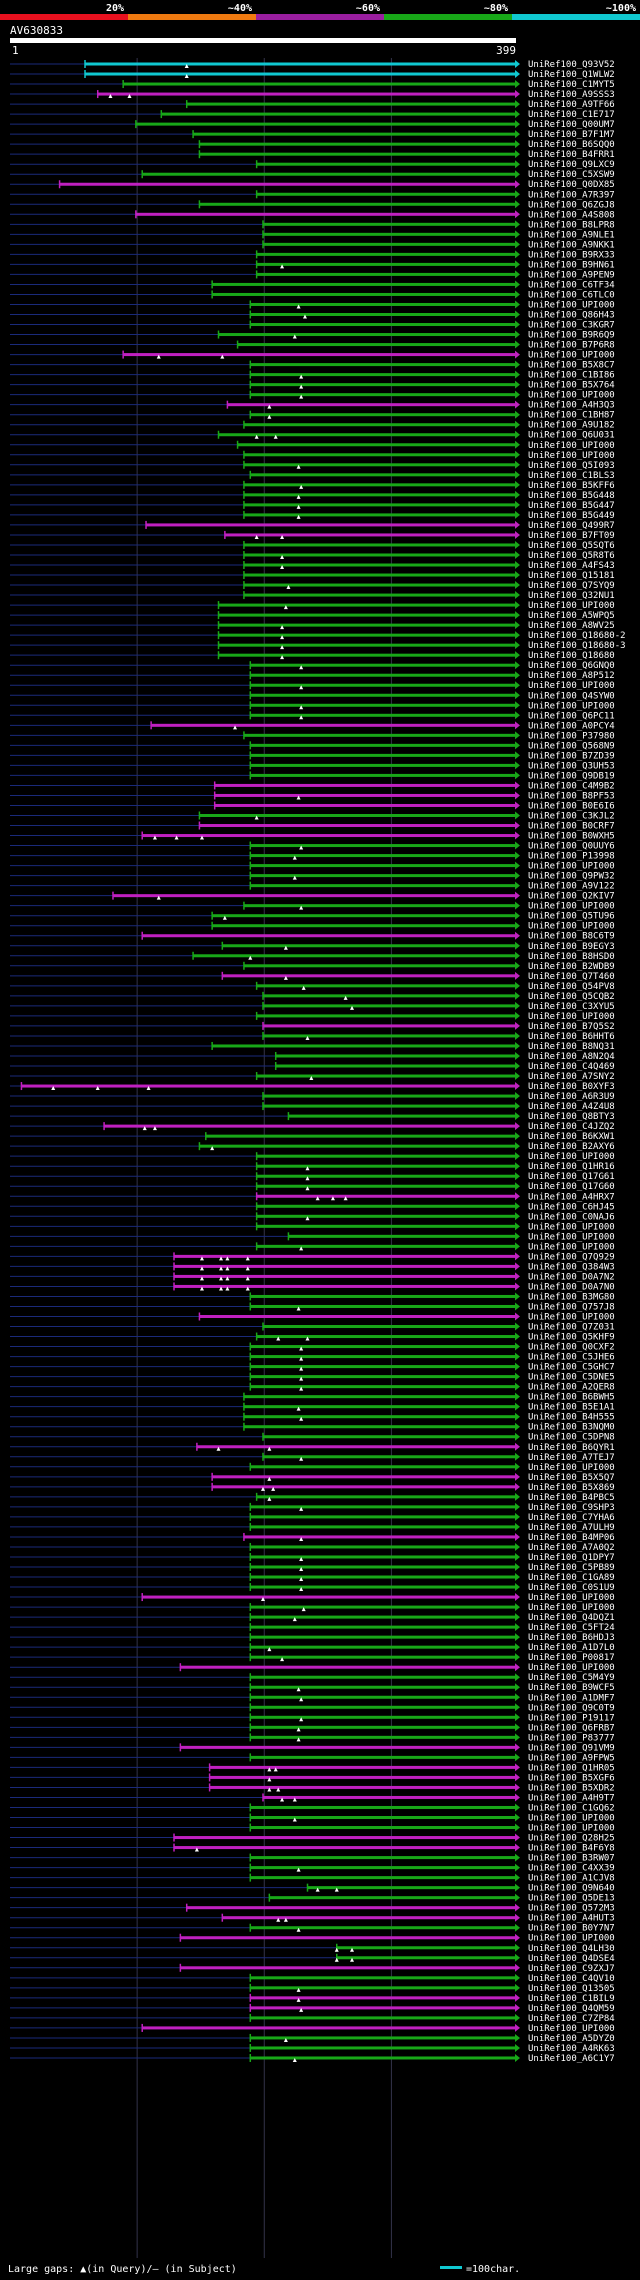  Describe the element at coordinates (571, 1328) in the screenshot. I see `hit-label: UniRef100_Q7Z031` at that location.